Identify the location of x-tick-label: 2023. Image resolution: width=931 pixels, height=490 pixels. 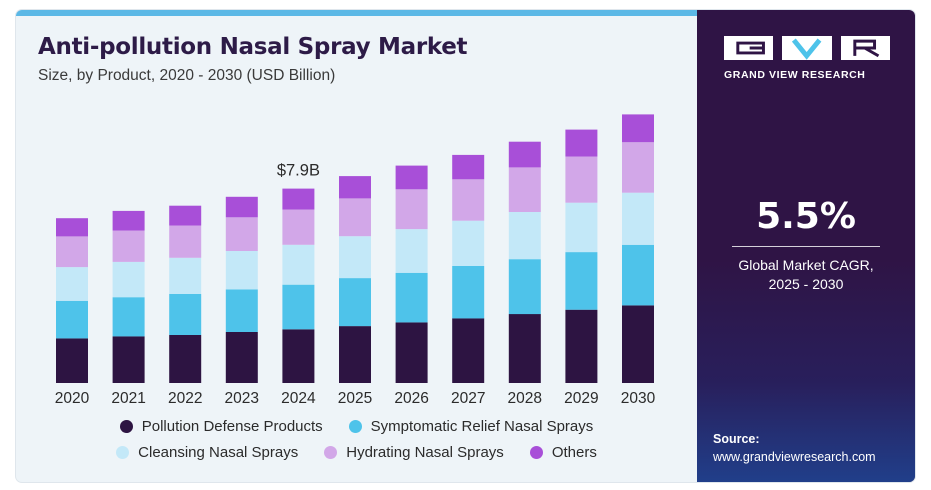
(242, 398).